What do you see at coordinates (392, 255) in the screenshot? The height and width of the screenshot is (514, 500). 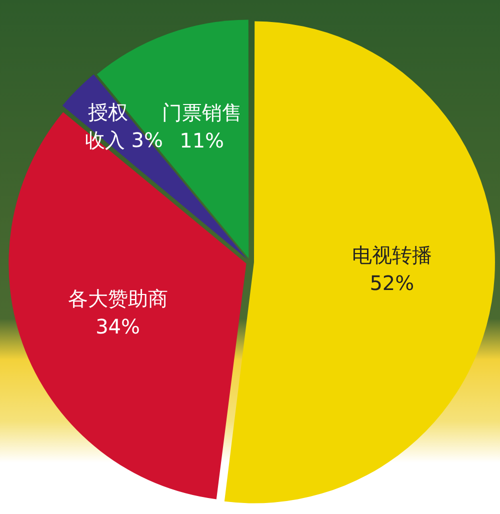 I see `slice-label: 电视转播` at bounding box center [392, 255].